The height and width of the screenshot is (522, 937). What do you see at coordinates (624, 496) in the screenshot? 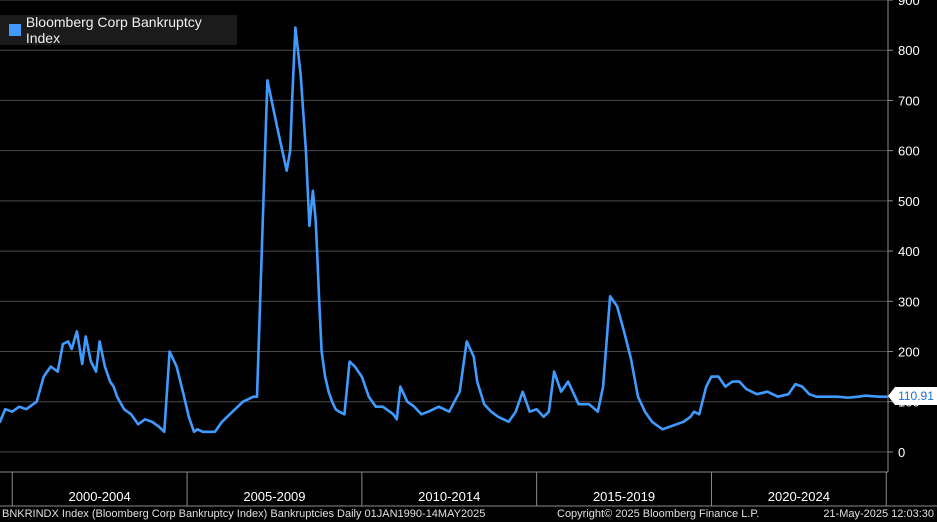
I see `x-group-label-3: 2015-2019` at bounding box center [624, 496].